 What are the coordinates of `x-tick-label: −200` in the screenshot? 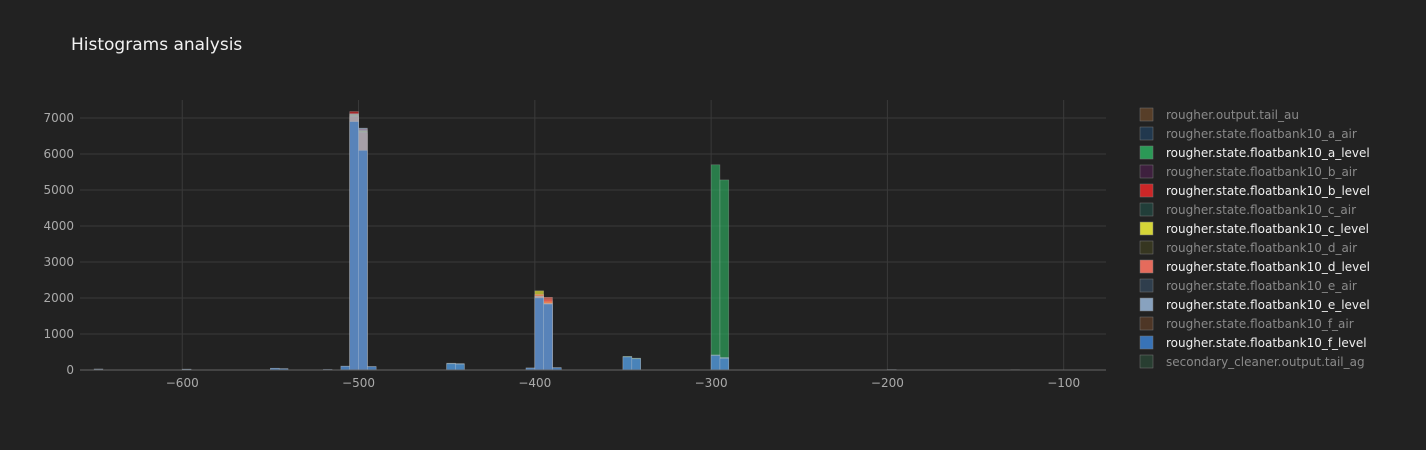 It's located at (887, 383).